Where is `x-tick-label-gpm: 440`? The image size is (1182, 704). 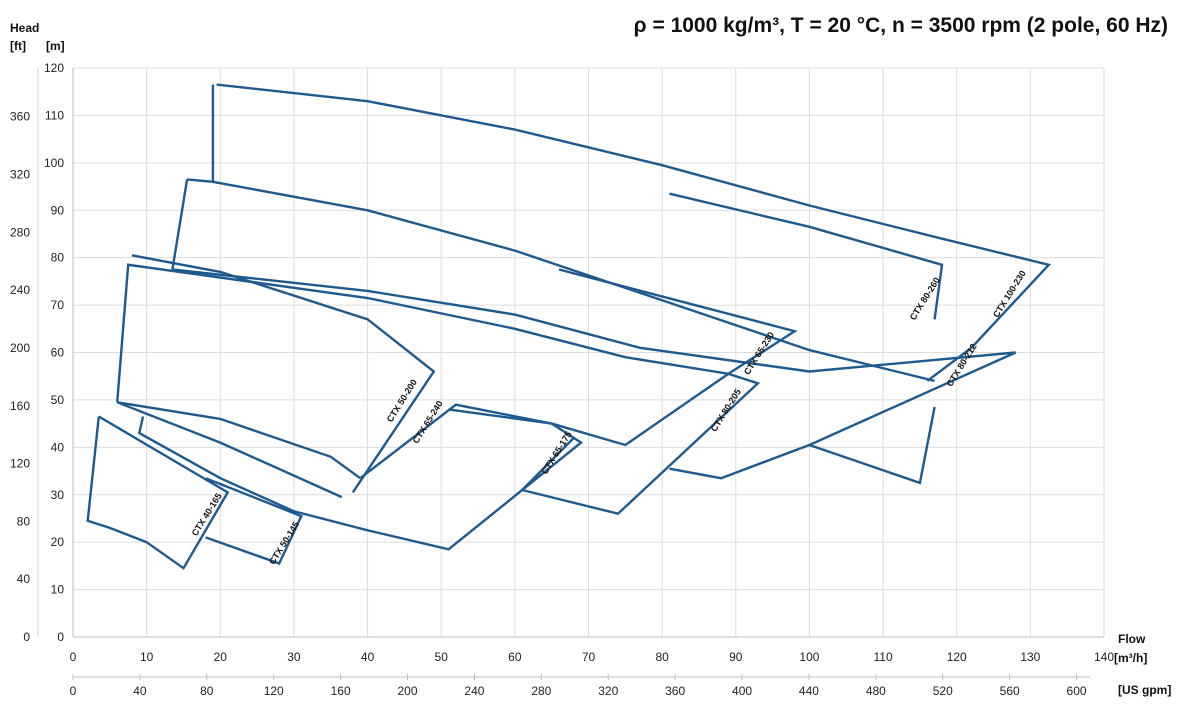 x-tick-label-gpm: 440 is located at coordinates (809, 691).